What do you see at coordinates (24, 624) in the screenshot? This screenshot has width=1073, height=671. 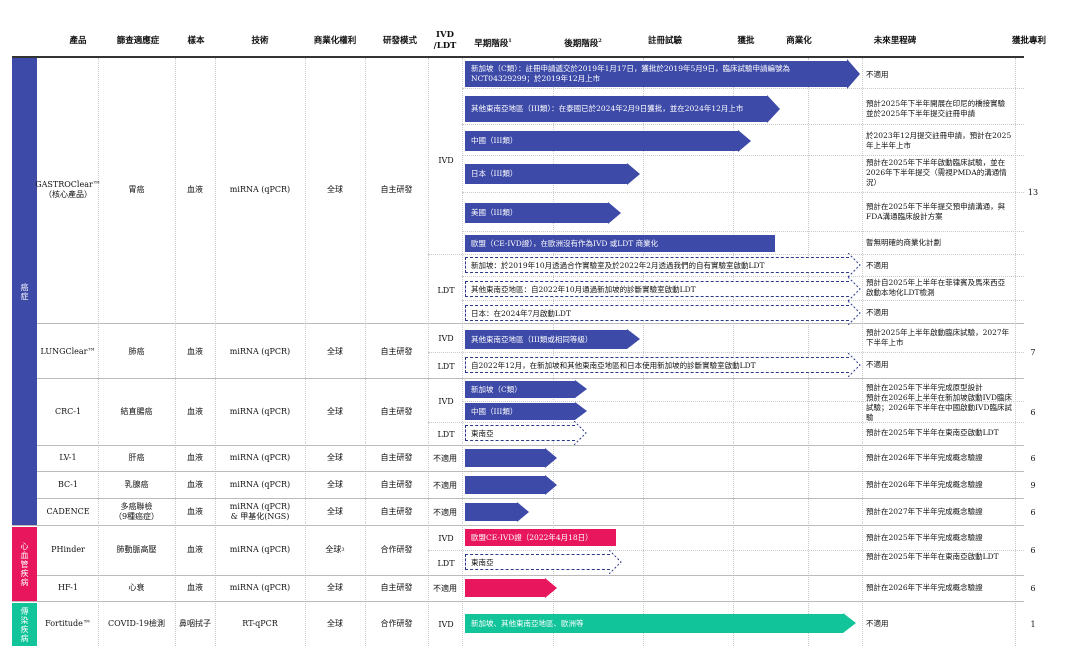 I see `category-infectious: 傳染疾病` at bounding box center [24, 624].